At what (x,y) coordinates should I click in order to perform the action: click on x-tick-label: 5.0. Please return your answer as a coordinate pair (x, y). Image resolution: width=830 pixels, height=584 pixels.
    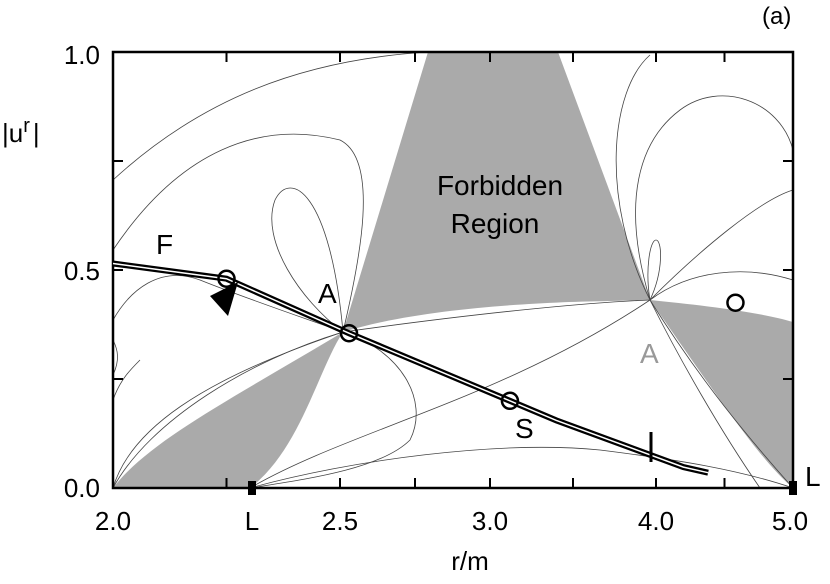
    Looking at the image, I should click on (790, 521).